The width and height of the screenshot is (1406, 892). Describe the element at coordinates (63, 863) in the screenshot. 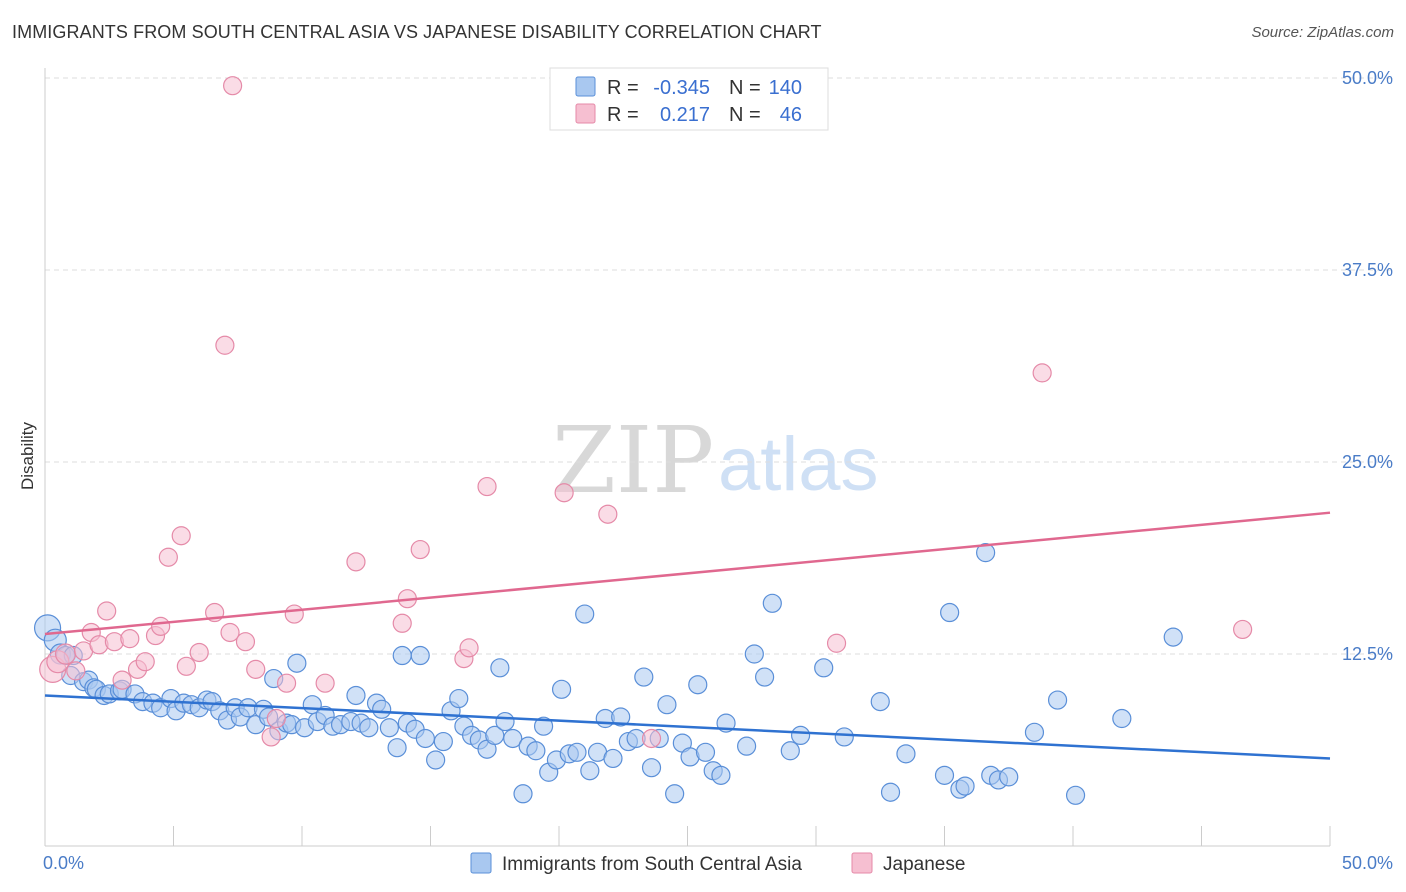

I see `x-tick-label: 0.0%` at that location.